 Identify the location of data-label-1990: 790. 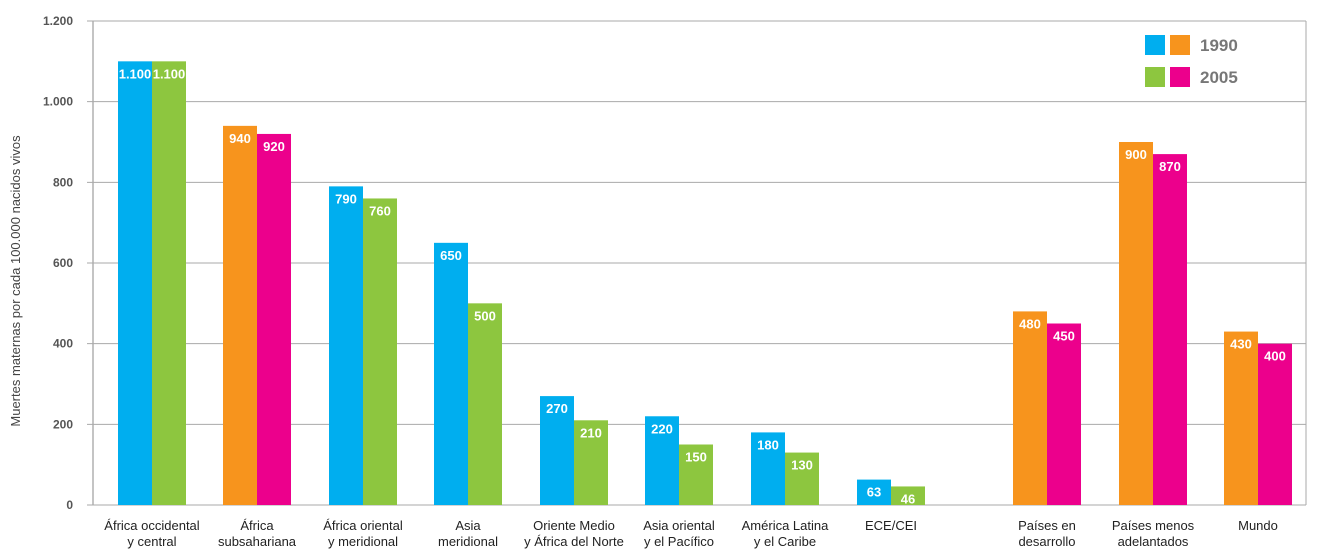
(346, 198).